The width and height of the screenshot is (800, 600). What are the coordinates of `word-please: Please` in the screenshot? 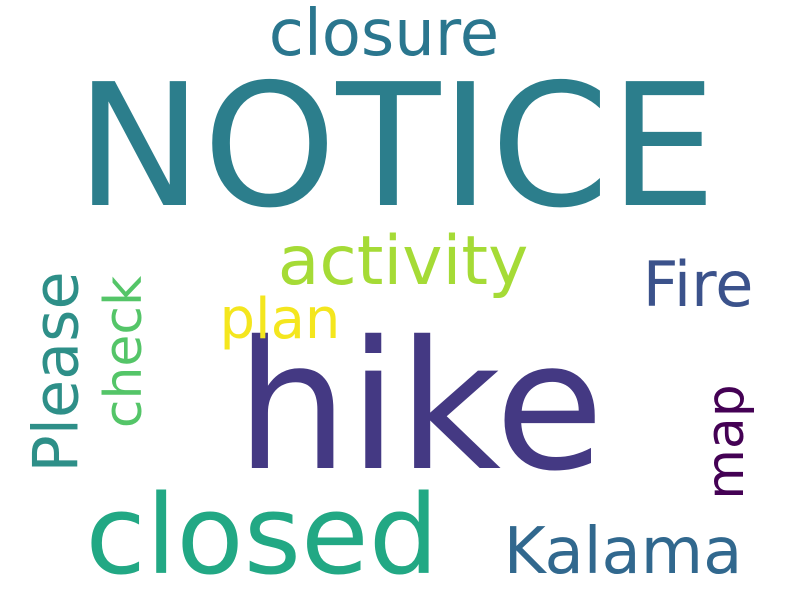 It's located at (57, 372).